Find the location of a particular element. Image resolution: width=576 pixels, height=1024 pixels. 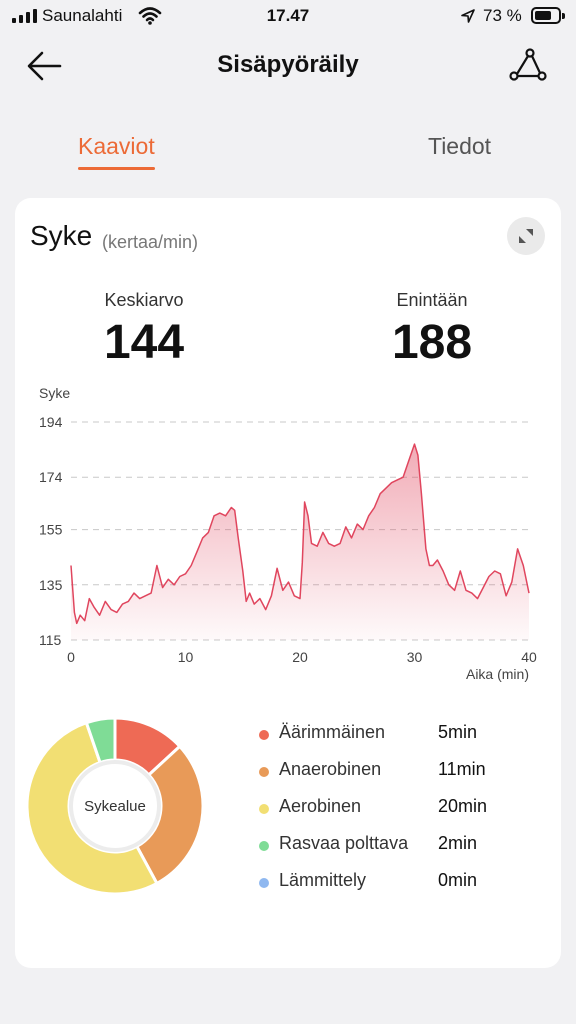

average-value: 144 is located at coordinates (144, 342).